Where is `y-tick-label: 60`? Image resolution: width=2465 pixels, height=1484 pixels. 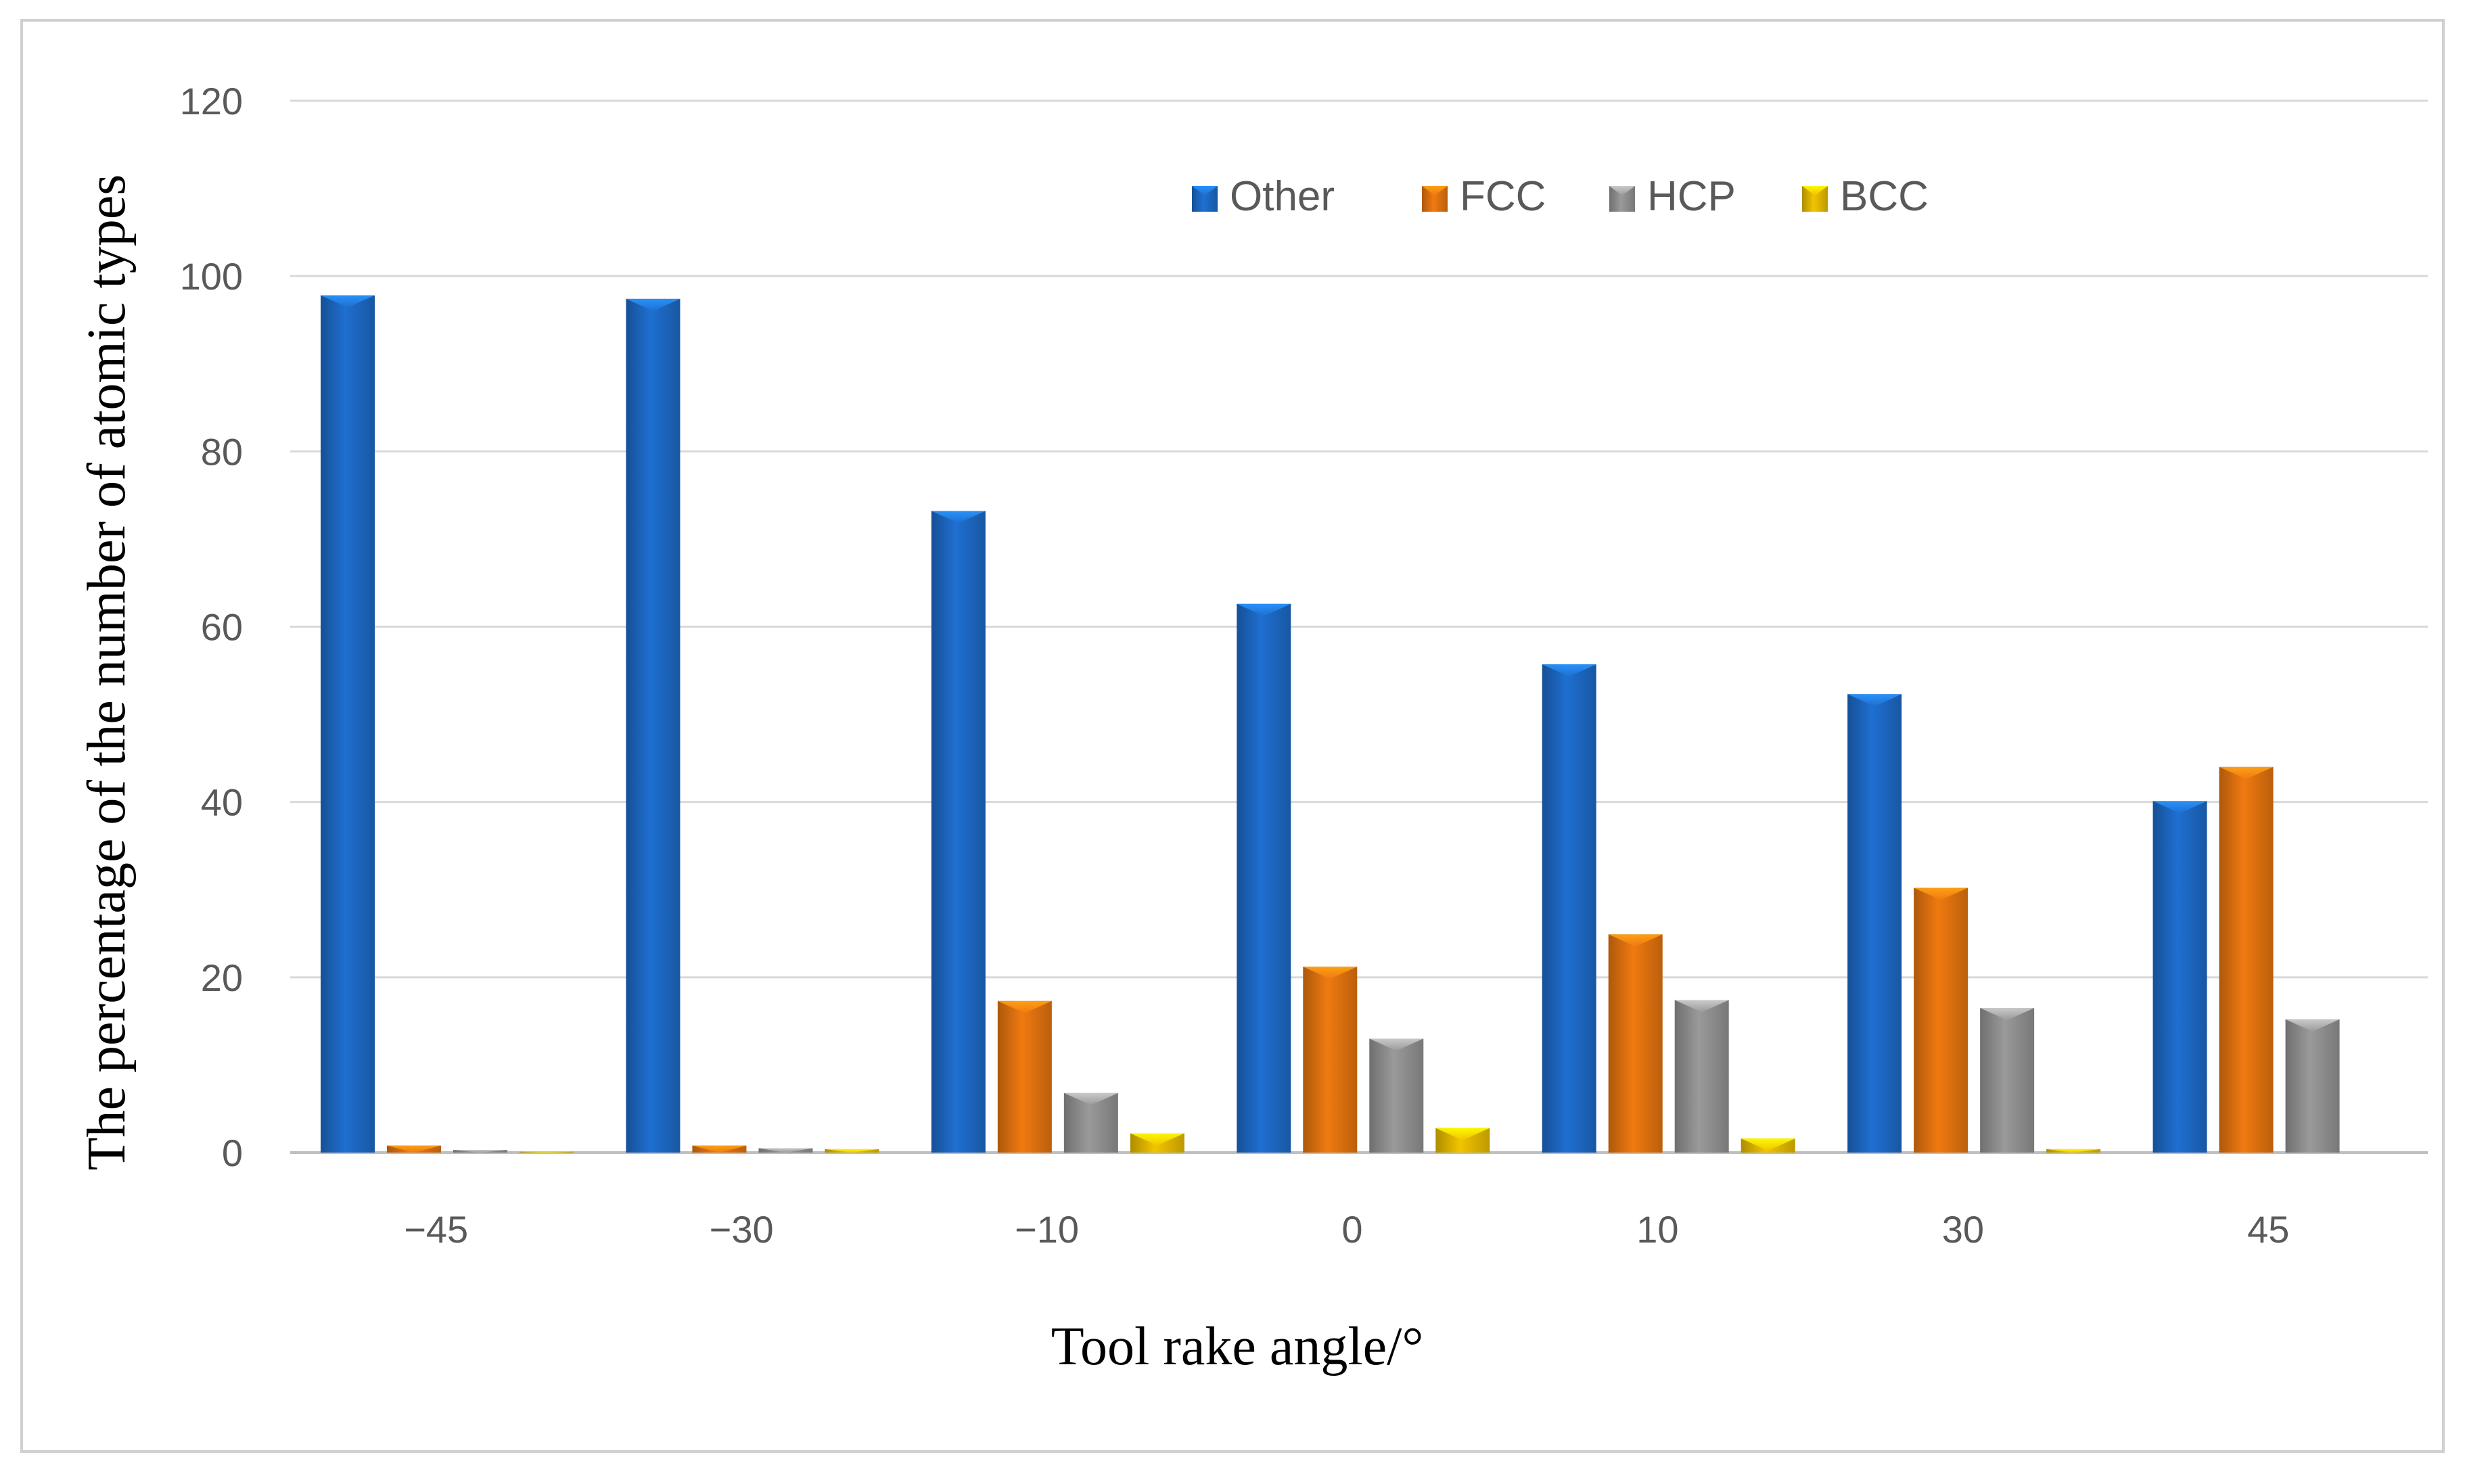 y-tick-label: 60 is located at coordinates (222, 628).